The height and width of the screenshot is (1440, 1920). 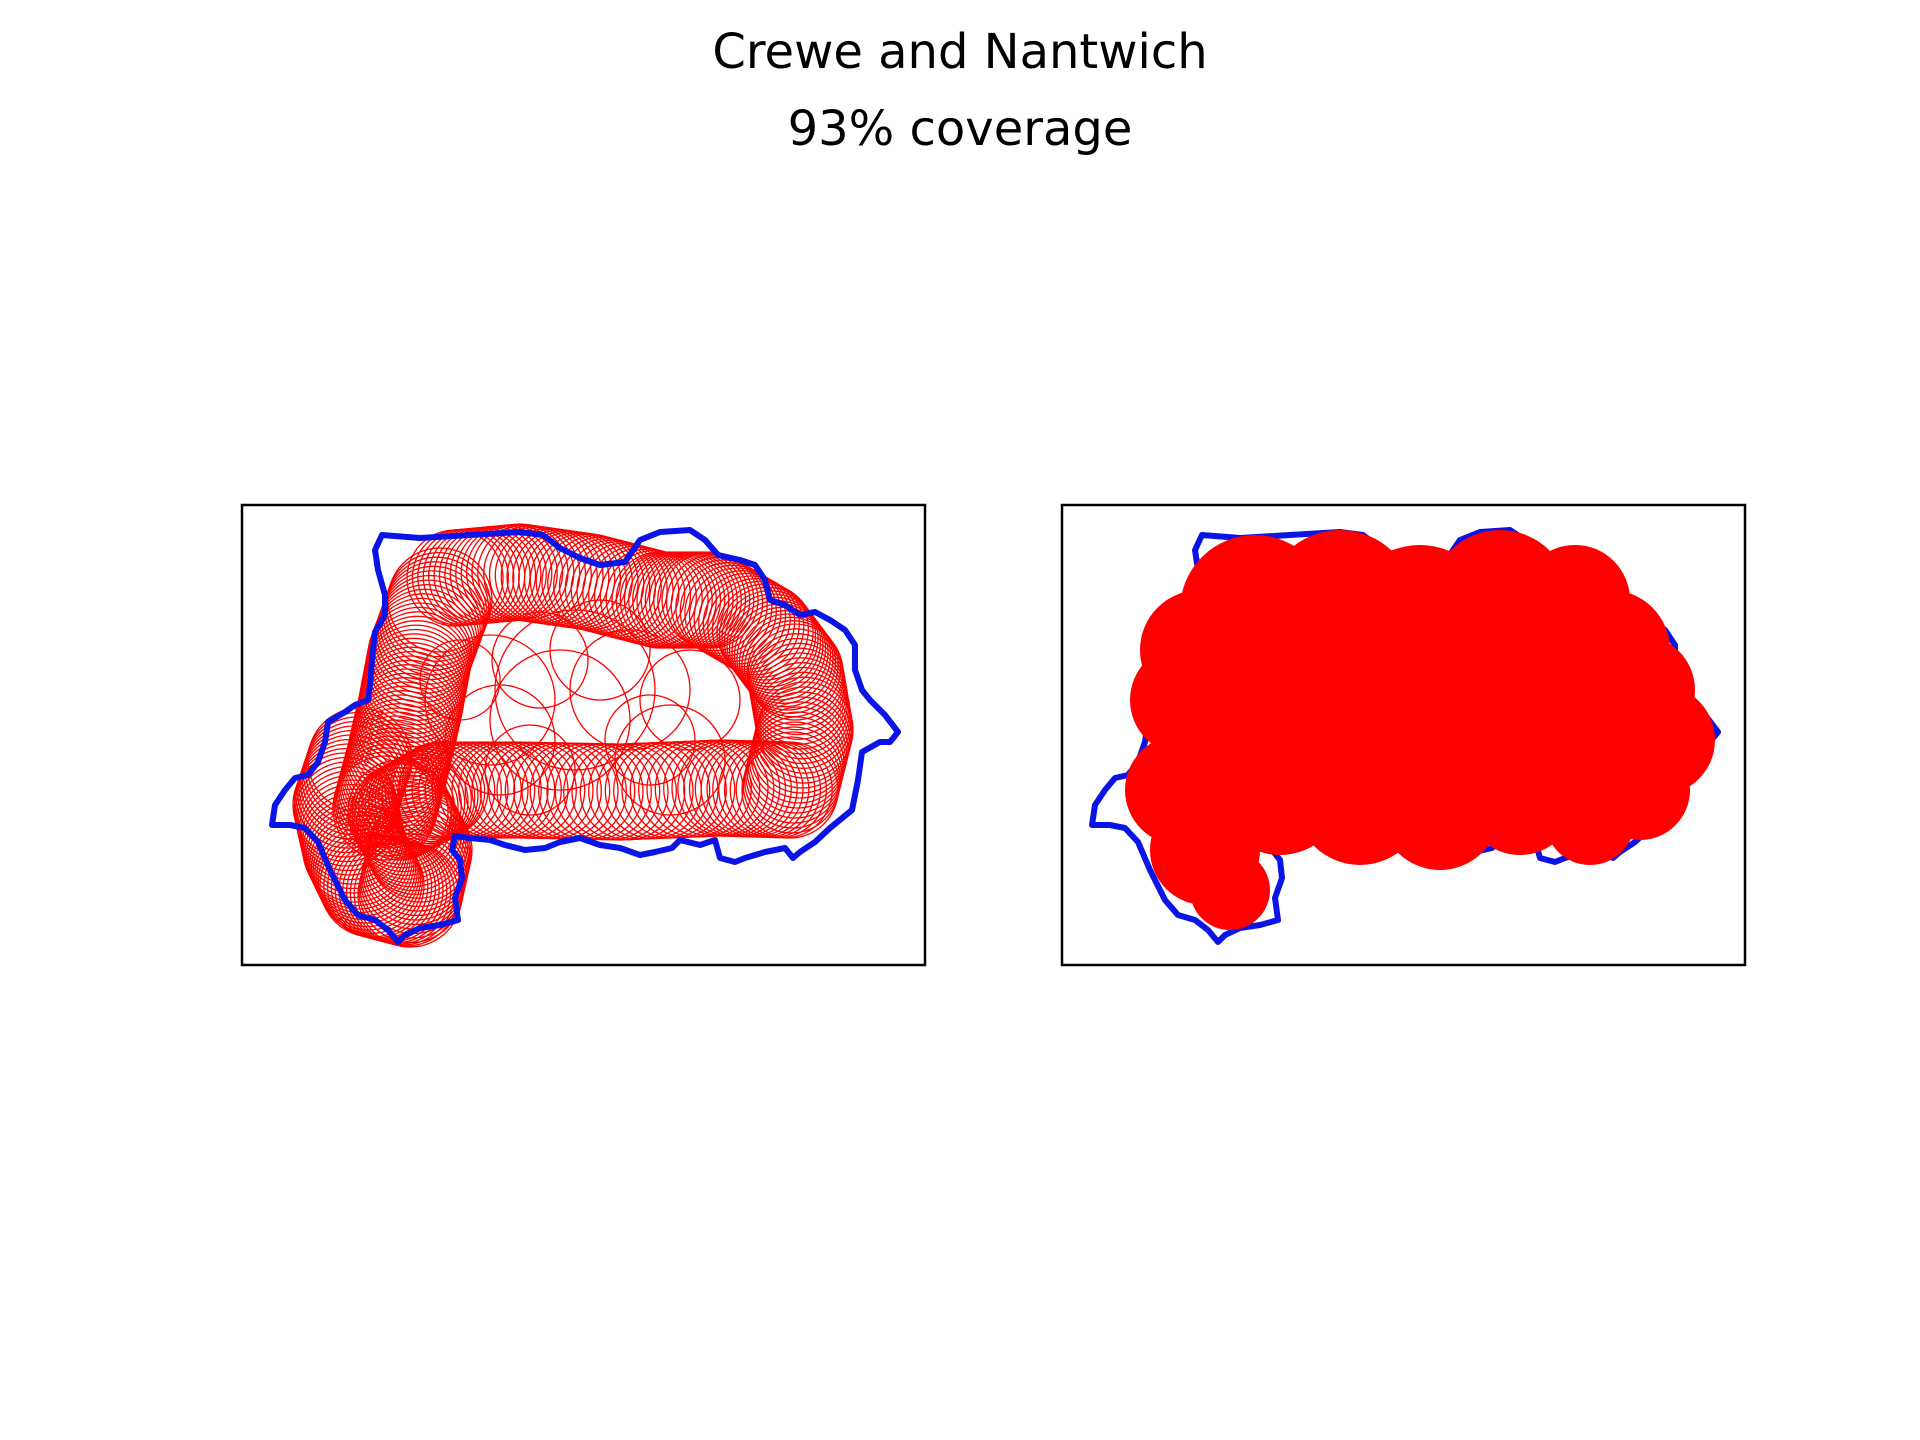 I want to click on figure-subtitle: 93% coverage, so click(x=960, y=129).